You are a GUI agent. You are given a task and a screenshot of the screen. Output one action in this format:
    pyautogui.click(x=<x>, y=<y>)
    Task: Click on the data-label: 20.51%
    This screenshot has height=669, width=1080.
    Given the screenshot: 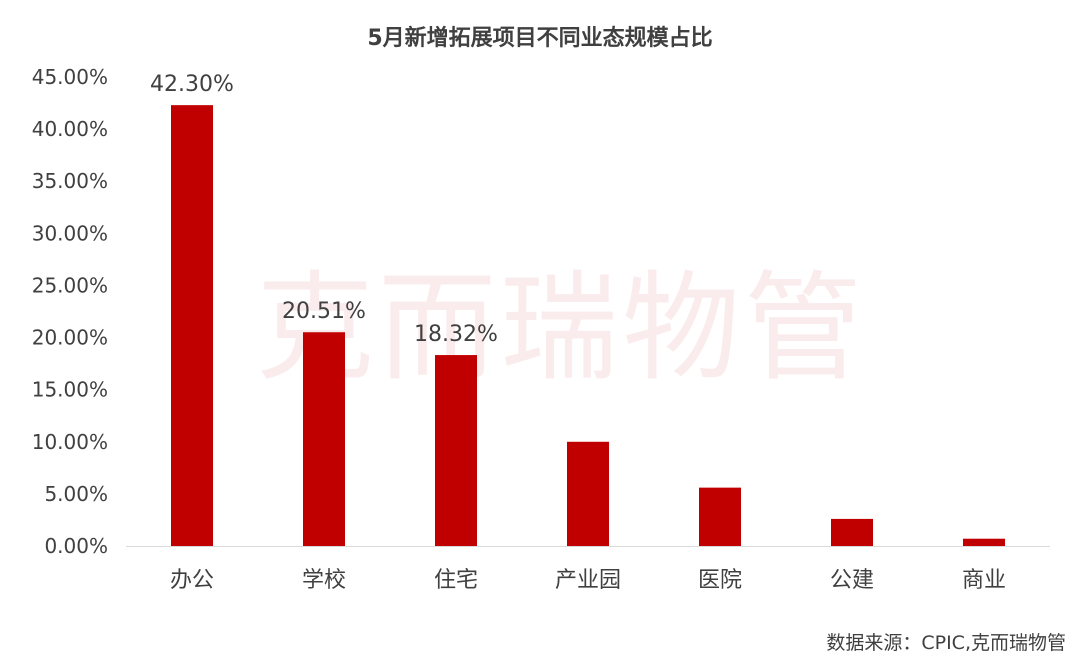 What is the action you would take?
    pyautogui.click(x=324, y=311)
    